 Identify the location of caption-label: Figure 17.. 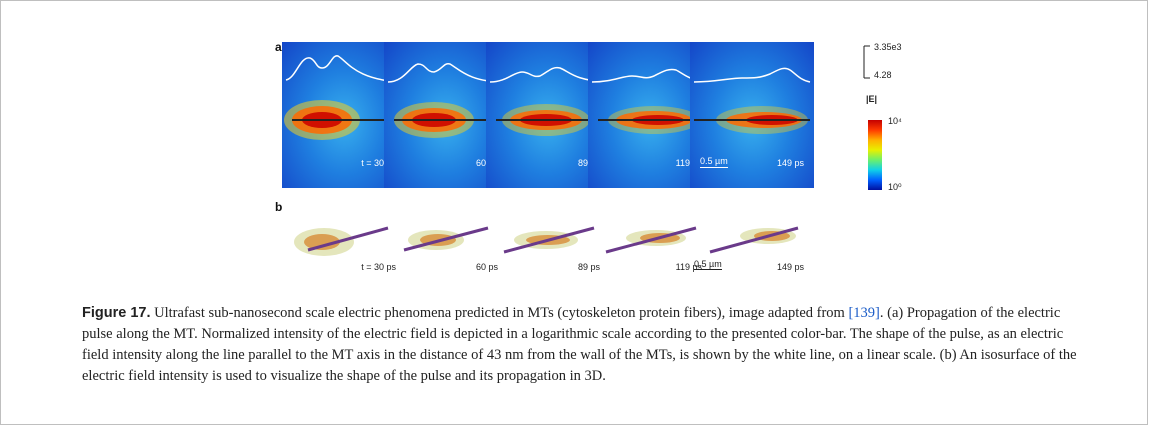
(116, 313).